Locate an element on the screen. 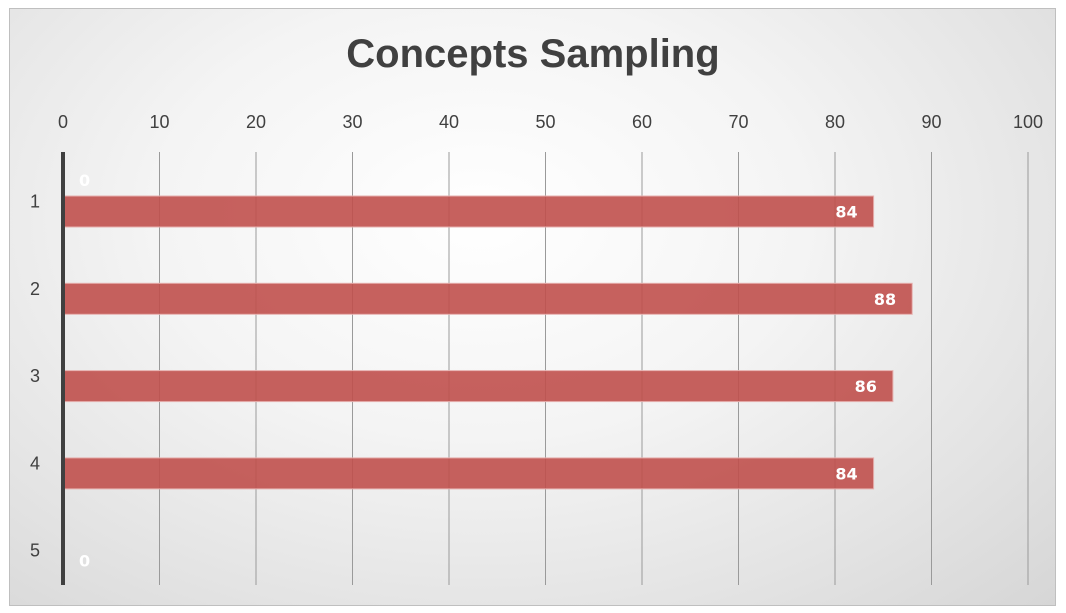 This screenshot has width=1066, height=613. category-label: 1 is located at coordinates (35, 202).